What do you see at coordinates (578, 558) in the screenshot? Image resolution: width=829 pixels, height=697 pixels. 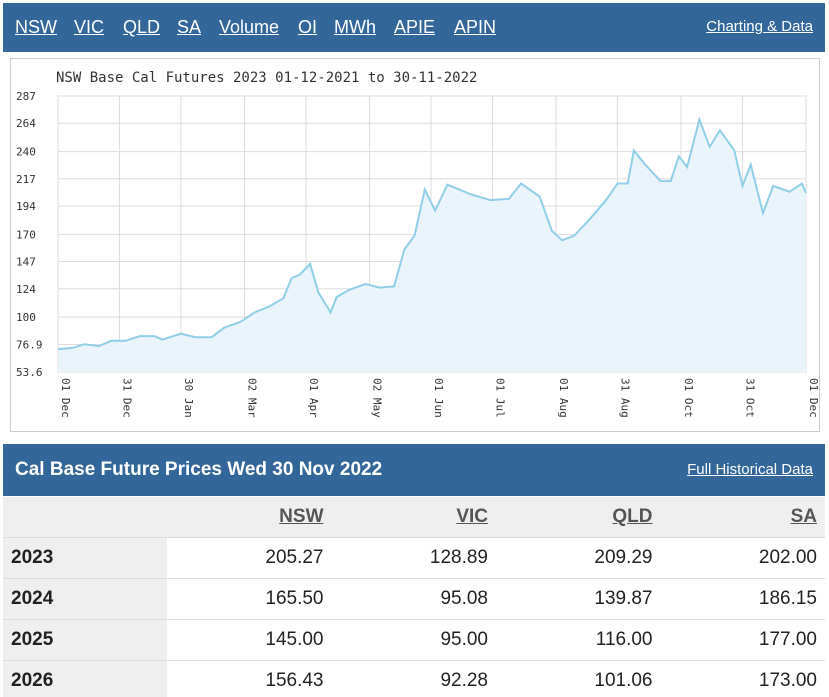 I see `price-cell: 209.29` at bounding box center [578, 558].